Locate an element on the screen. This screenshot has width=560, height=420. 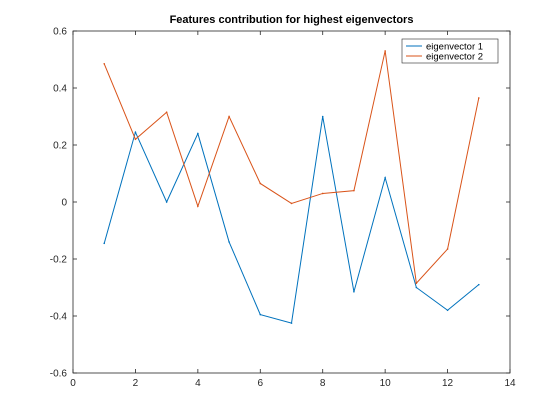
x-tick-label: 6 is located at coordinates (261, 383).